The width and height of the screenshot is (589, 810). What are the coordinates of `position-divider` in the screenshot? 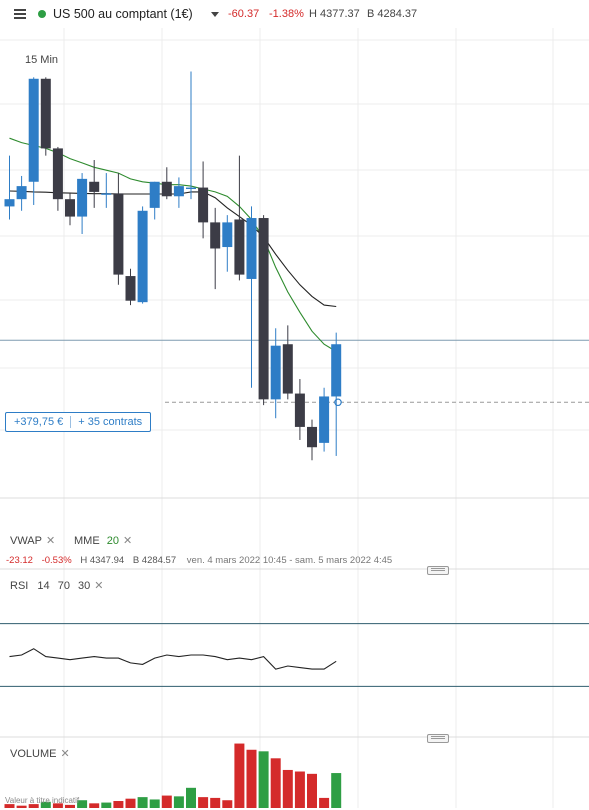 It's located at (71, 422).